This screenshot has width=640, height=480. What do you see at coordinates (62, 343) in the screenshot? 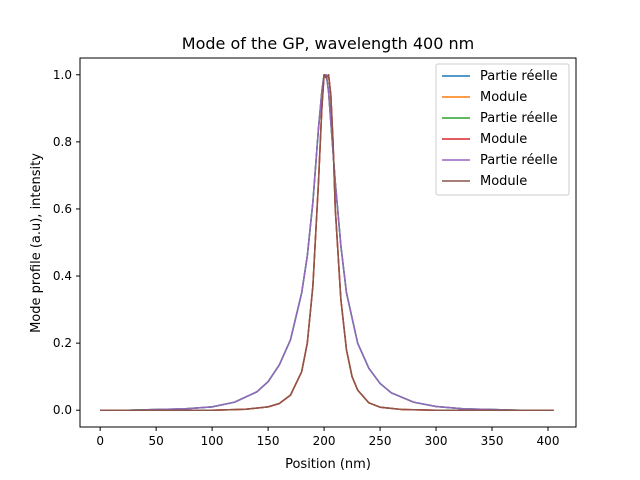
I see `y-tick-label: 0.2` at bounding box center [62, 343].